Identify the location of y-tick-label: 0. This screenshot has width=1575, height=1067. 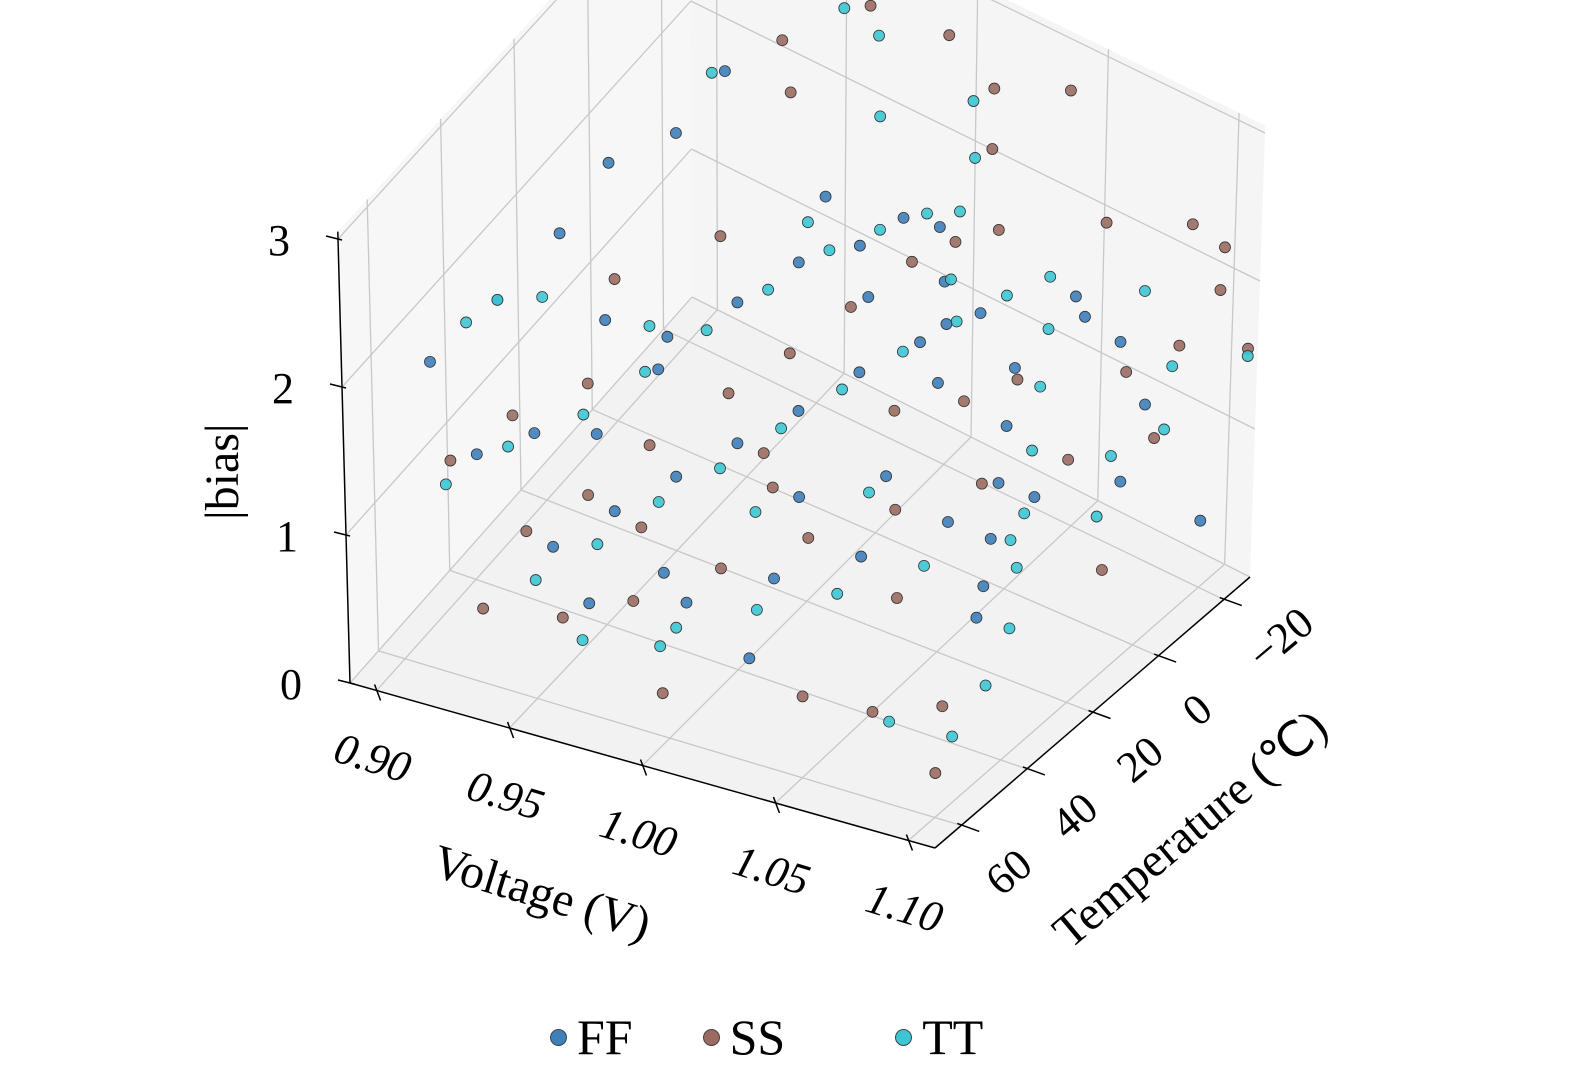
(1197, 710).